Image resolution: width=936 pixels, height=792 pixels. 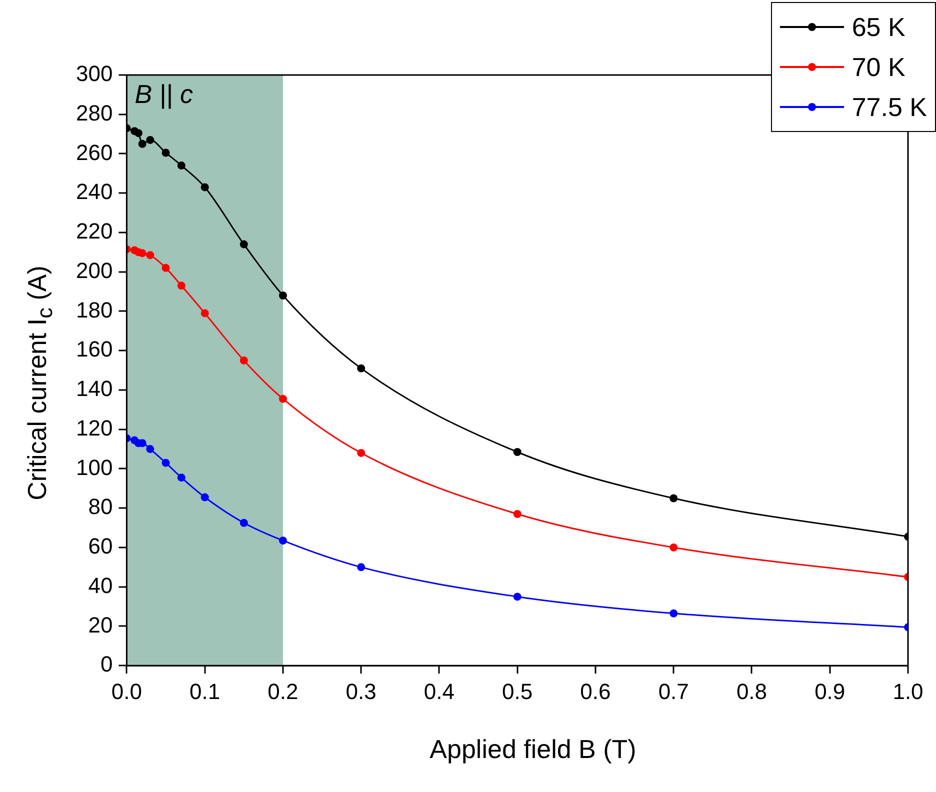 I want to click on y-tick-label: 280, so click(x=94, y=113).